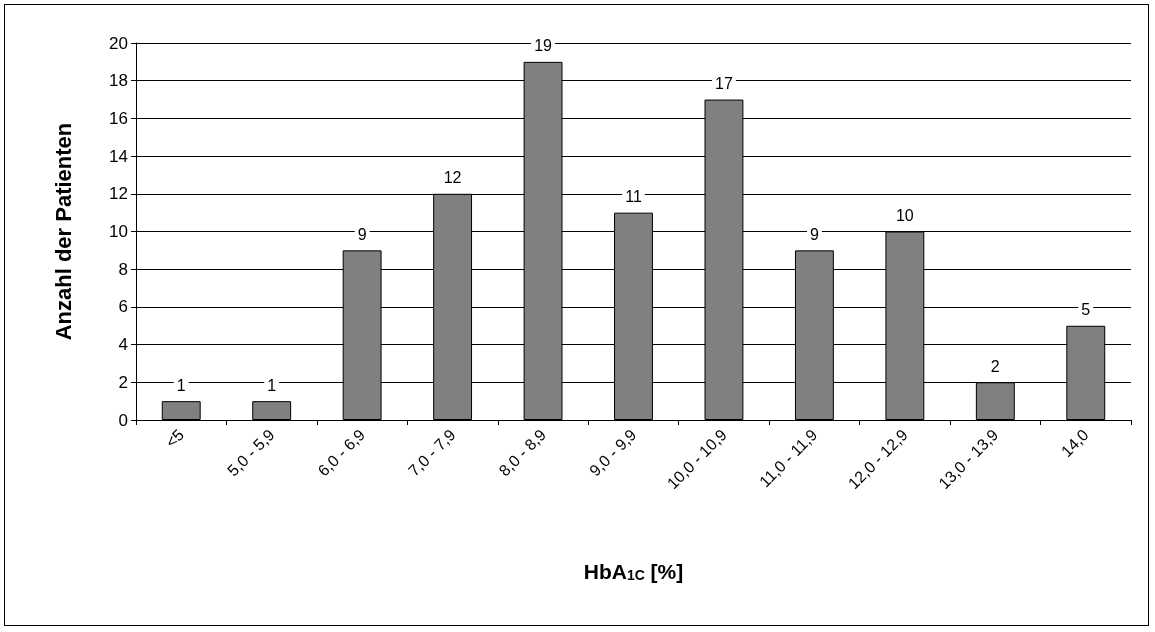 The image size is (1155, 632). What do you see at coordinates (1074, 443) in the screenshot?
I see `x-tick-label: 14,0` at bounding box center [1074, 443].